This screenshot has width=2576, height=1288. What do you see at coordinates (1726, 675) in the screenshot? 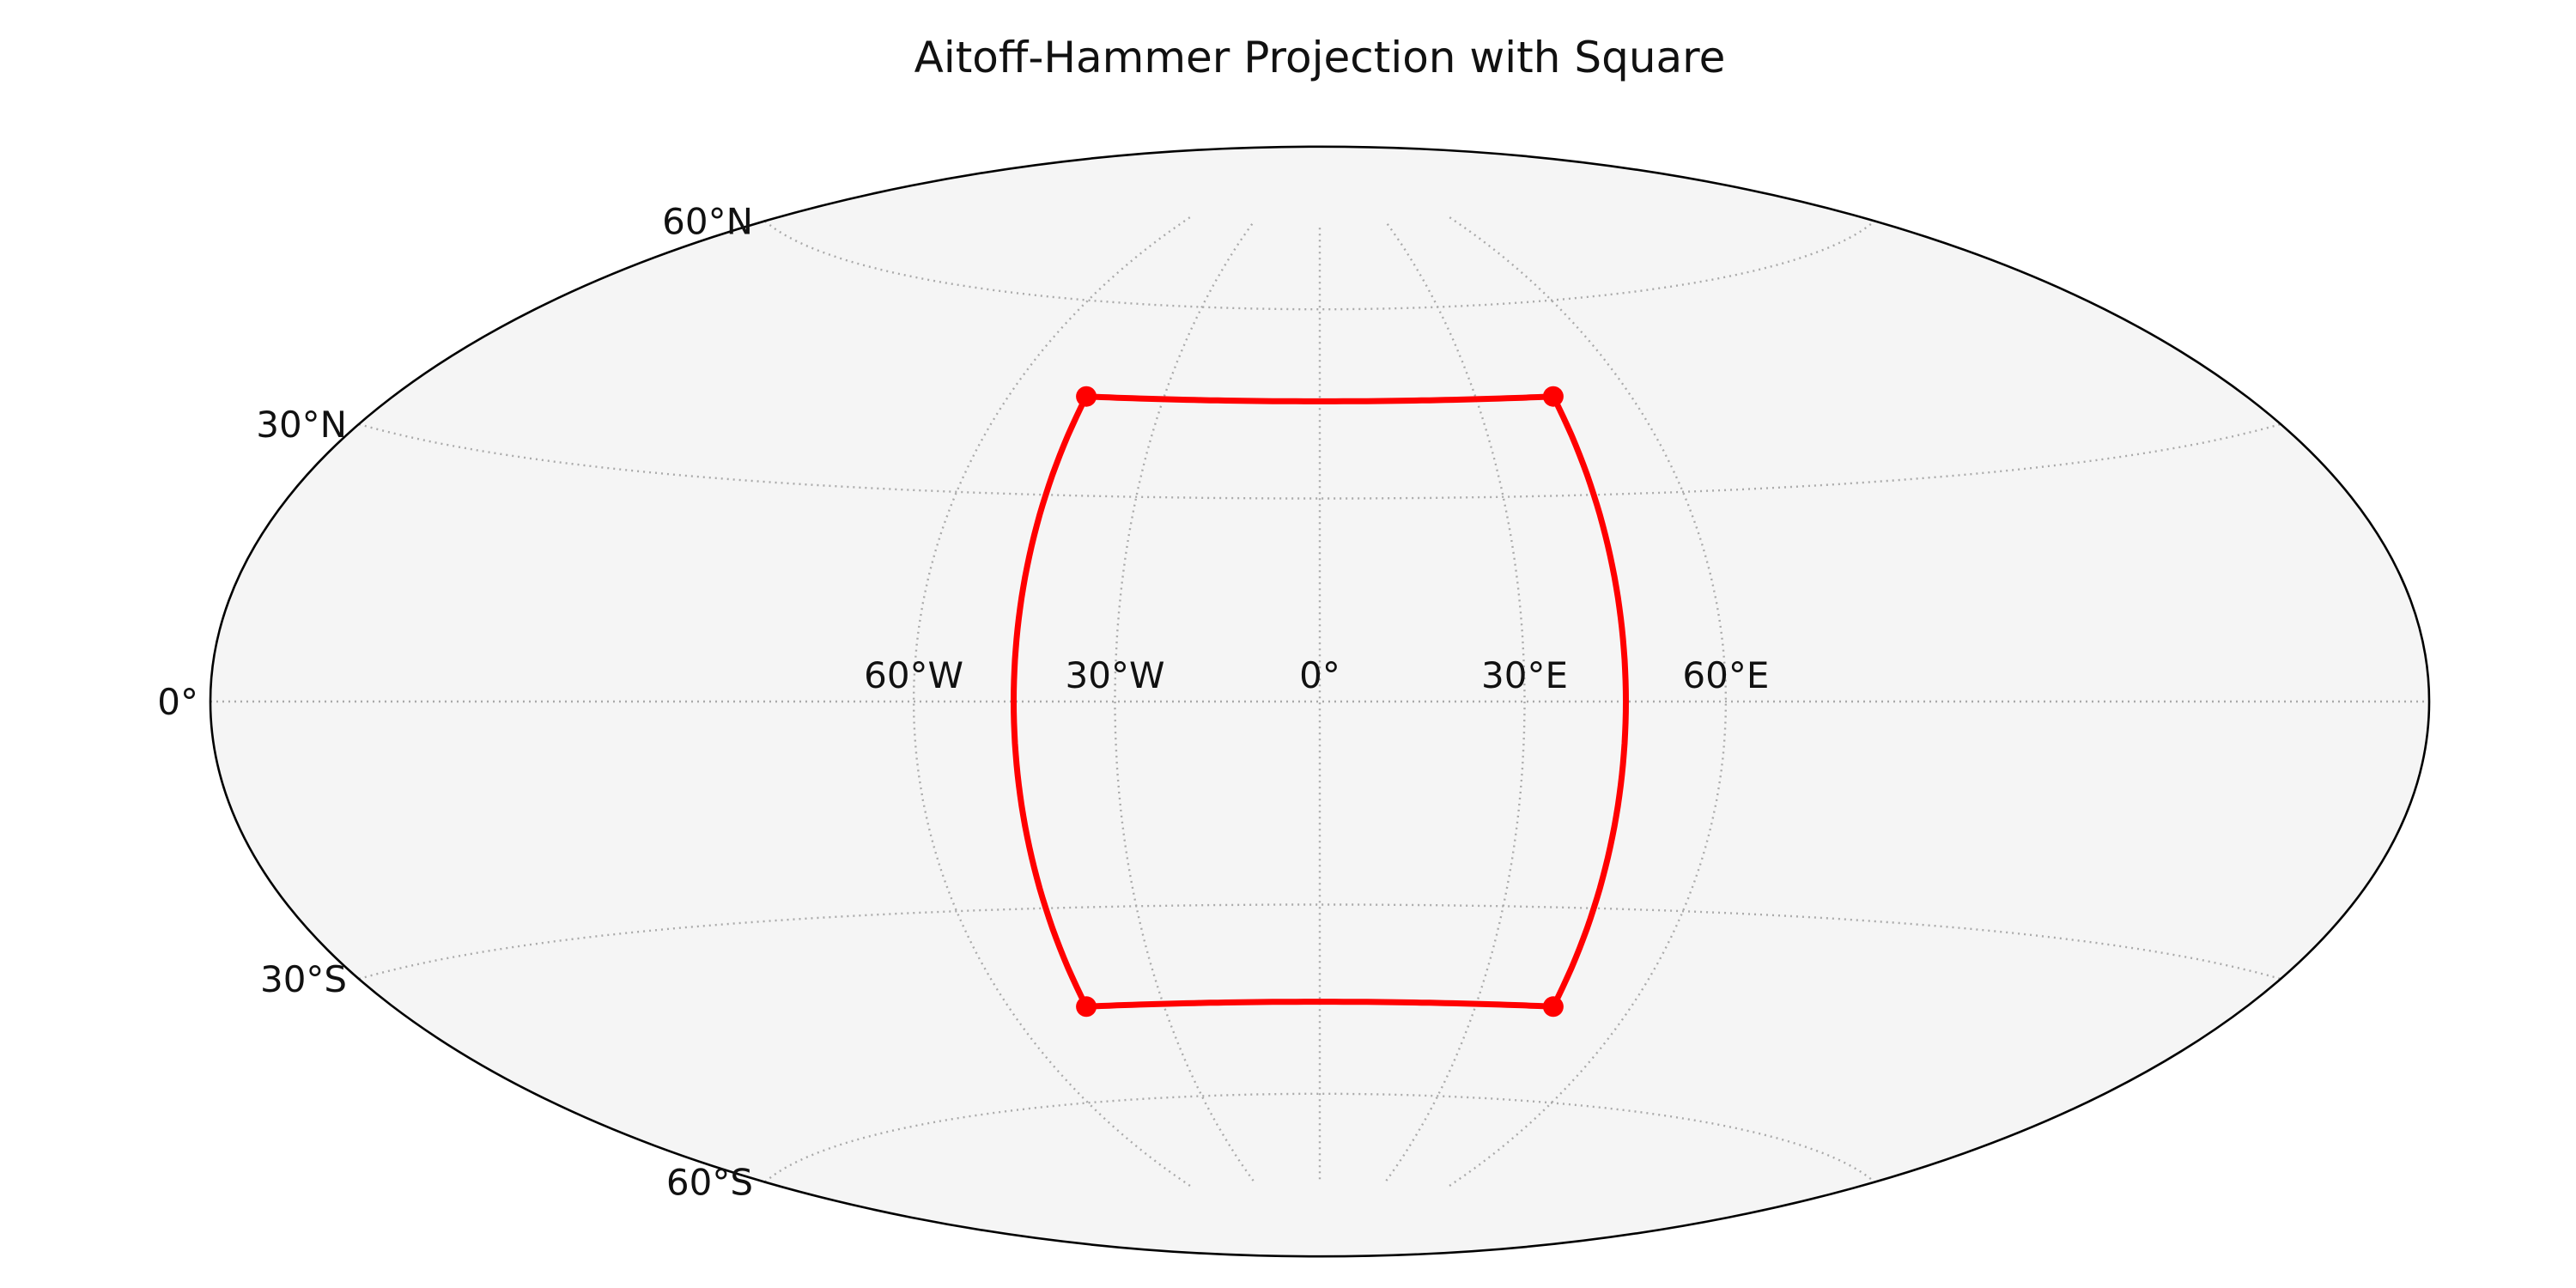
I see `longitude-tick-label: 60°E` at bounding box center [1726, 675].